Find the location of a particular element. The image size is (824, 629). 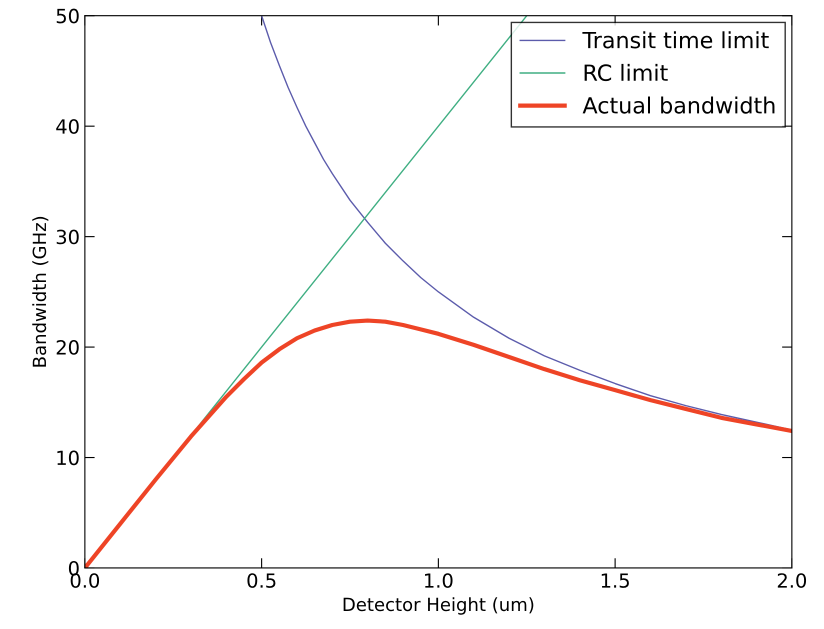

x-tick-label: 0.5 is located at coordinates (261, 580).